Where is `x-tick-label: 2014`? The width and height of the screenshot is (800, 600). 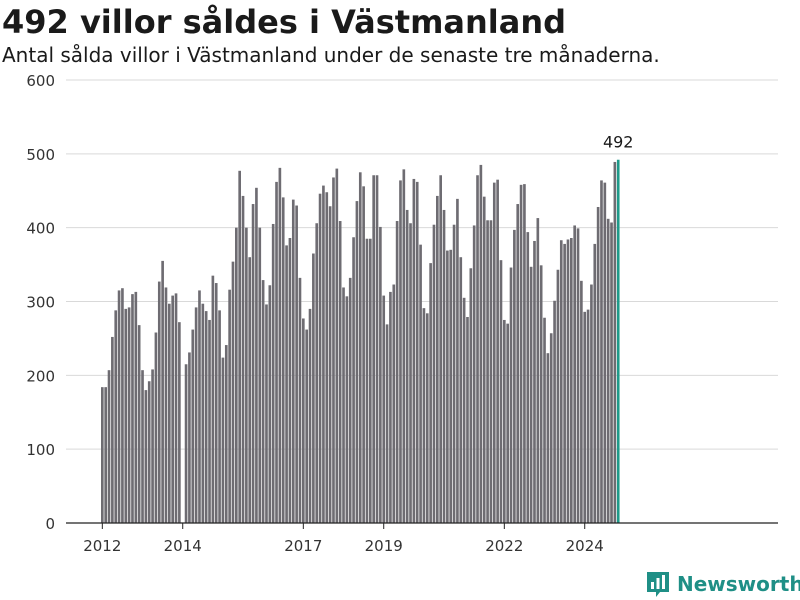 x-tick-label: 2014 is located at coordinates (183, 546).